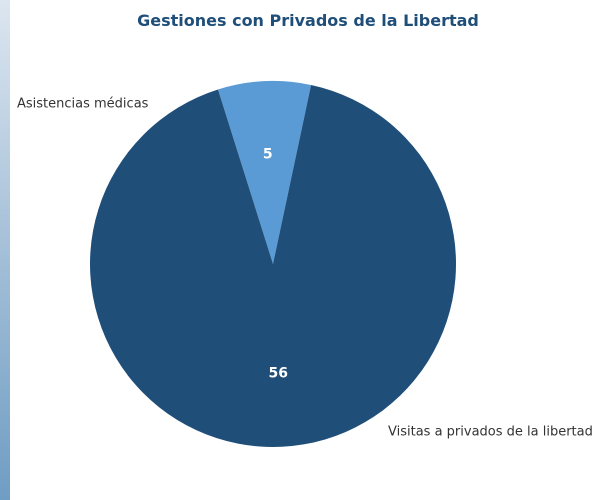 This screenshot has height=500, width=606. Describe the element at coordinates (264, 172) in the screenshot. I see `pie-slice` at that location.